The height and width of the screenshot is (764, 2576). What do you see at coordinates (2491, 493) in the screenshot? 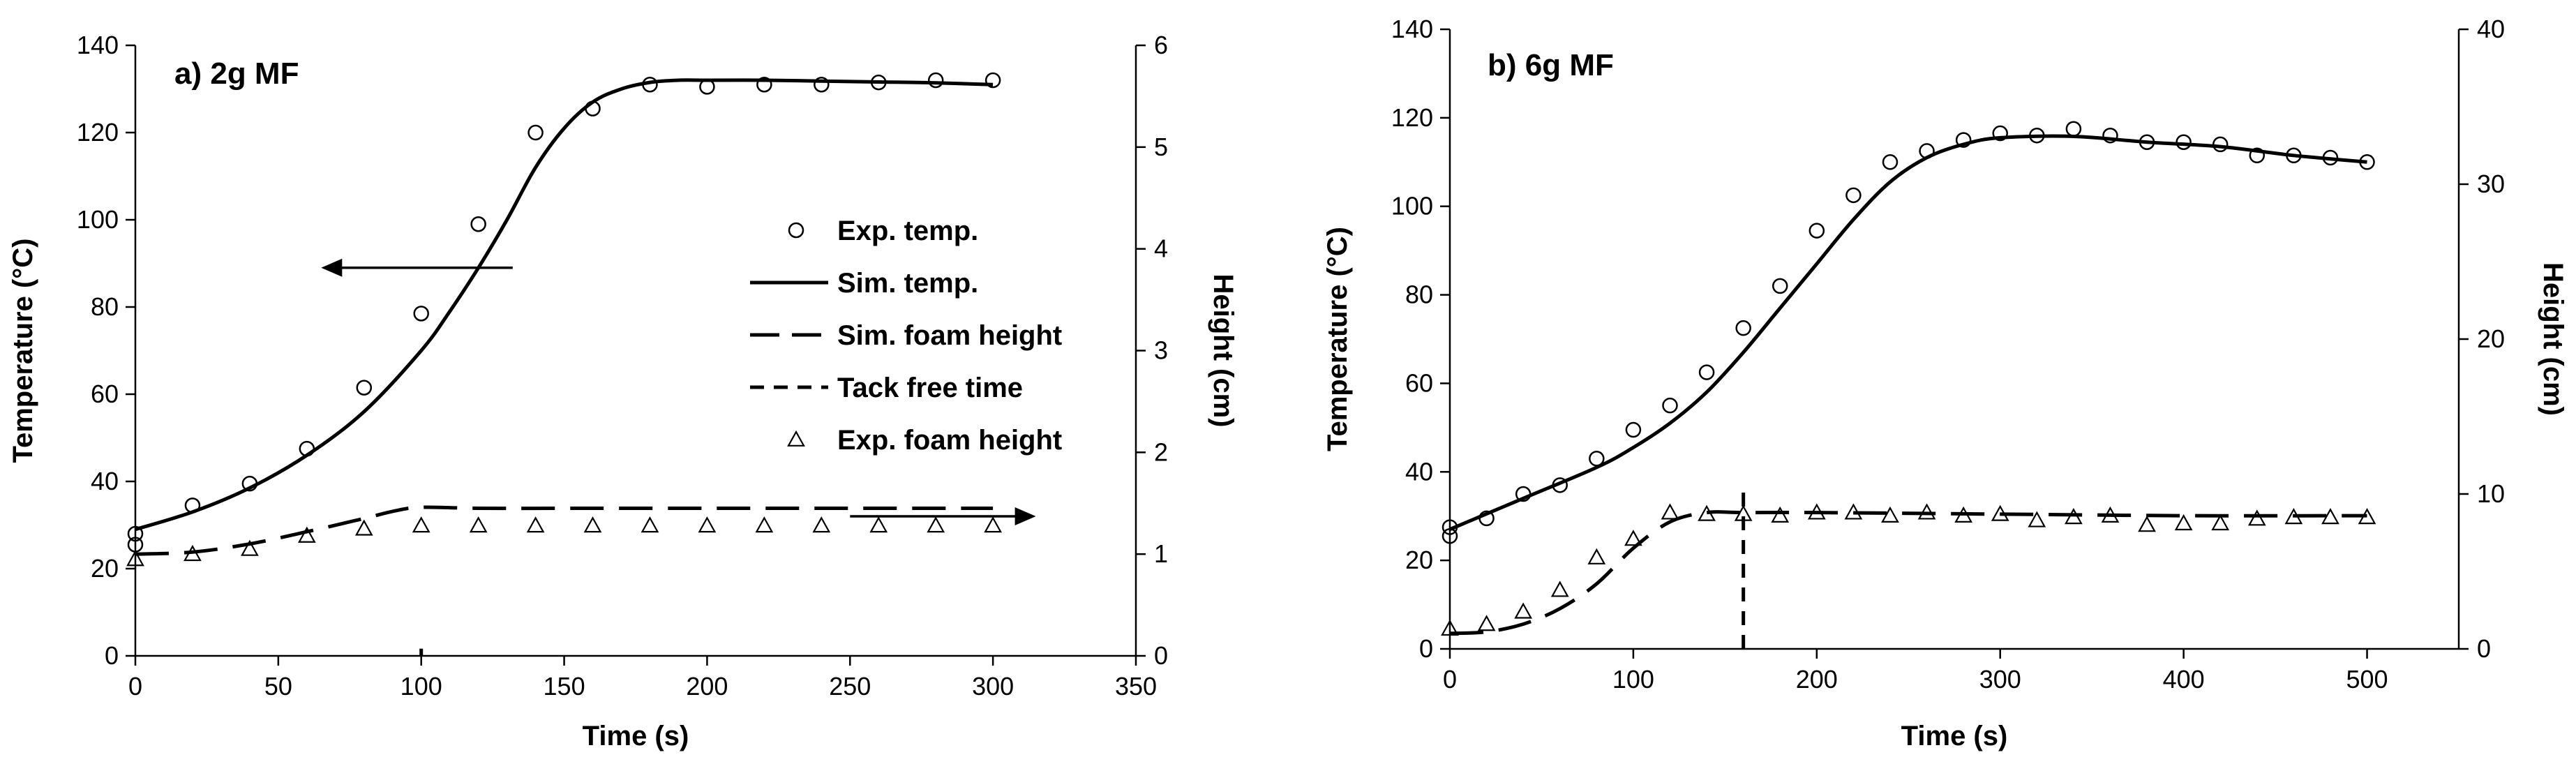
I see `y2-tick-label: 10` at bounding box center [2491, 493].